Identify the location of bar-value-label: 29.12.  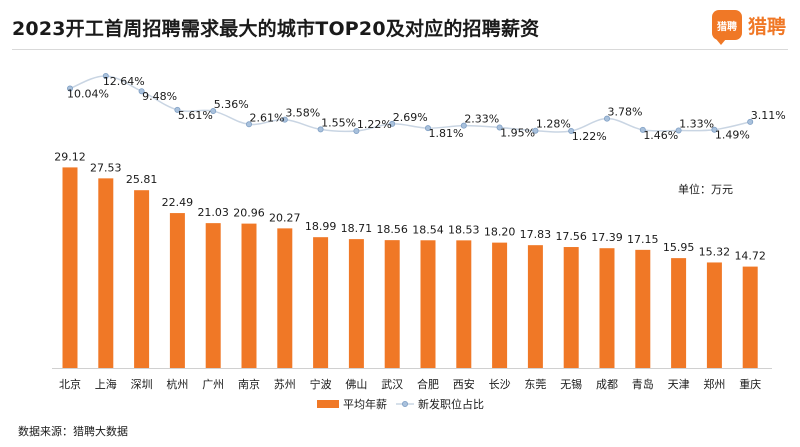
(70, 156).